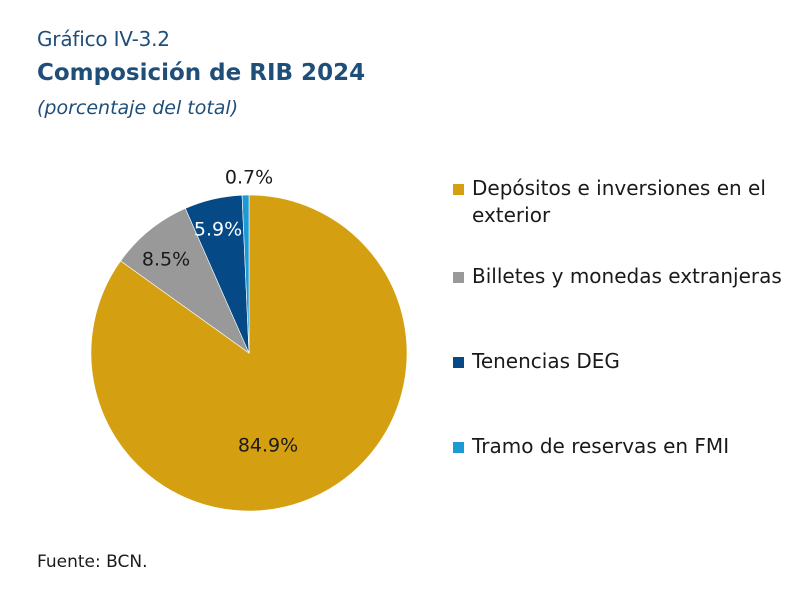  What do you see at coordinates (546, 361) in the screenshot?
I see `legend-label: Tenencias DEG` at bounding box center [546, 361].